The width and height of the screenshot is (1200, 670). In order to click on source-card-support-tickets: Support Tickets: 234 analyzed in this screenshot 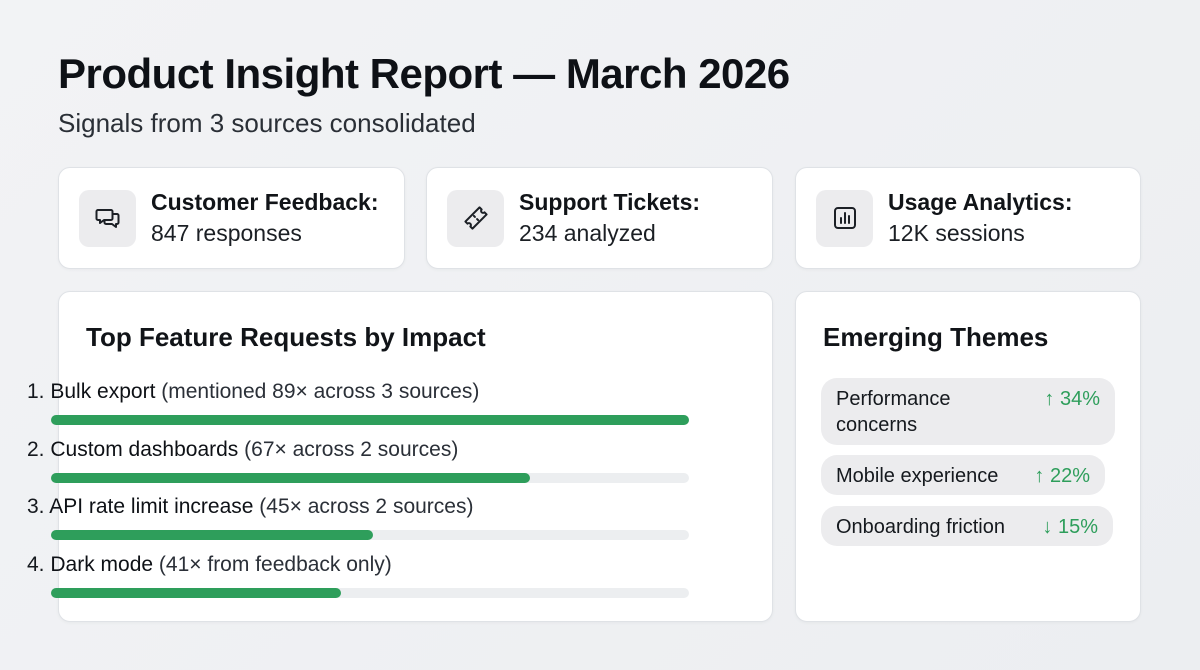, I will do `click(599, 218)`.